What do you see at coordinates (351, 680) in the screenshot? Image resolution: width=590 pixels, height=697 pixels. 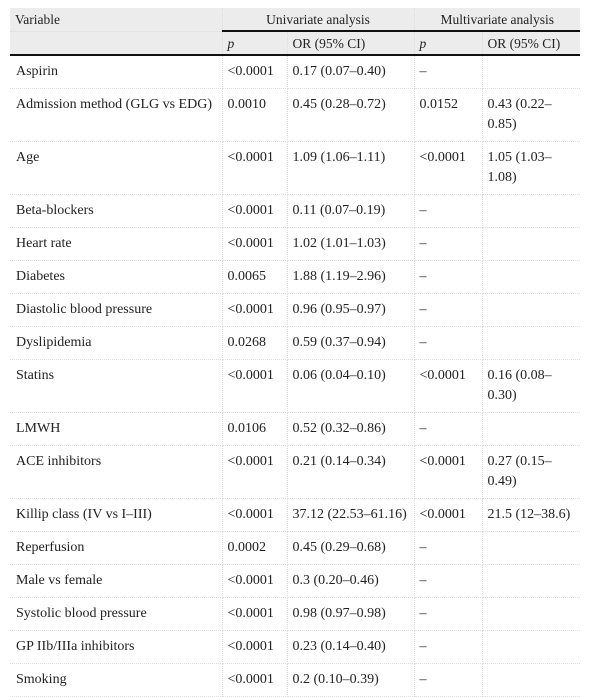 I see `uni-or-cell: 0.2 (0.10–0.39)` at bounding box center [351, 680].